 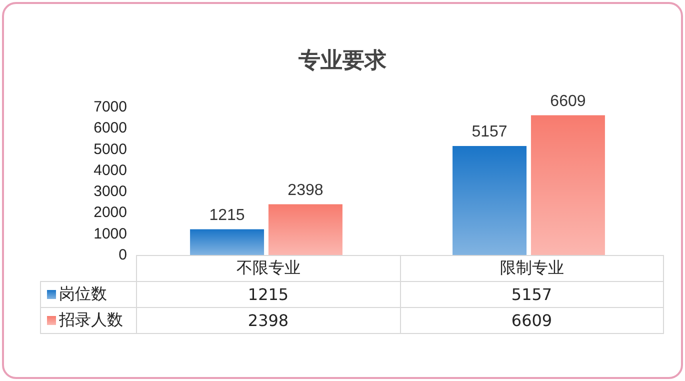 What do you see at coordinates (227, 215) in the screenshot?
I see `annotation: 1215` at bounding box center [227, 215].